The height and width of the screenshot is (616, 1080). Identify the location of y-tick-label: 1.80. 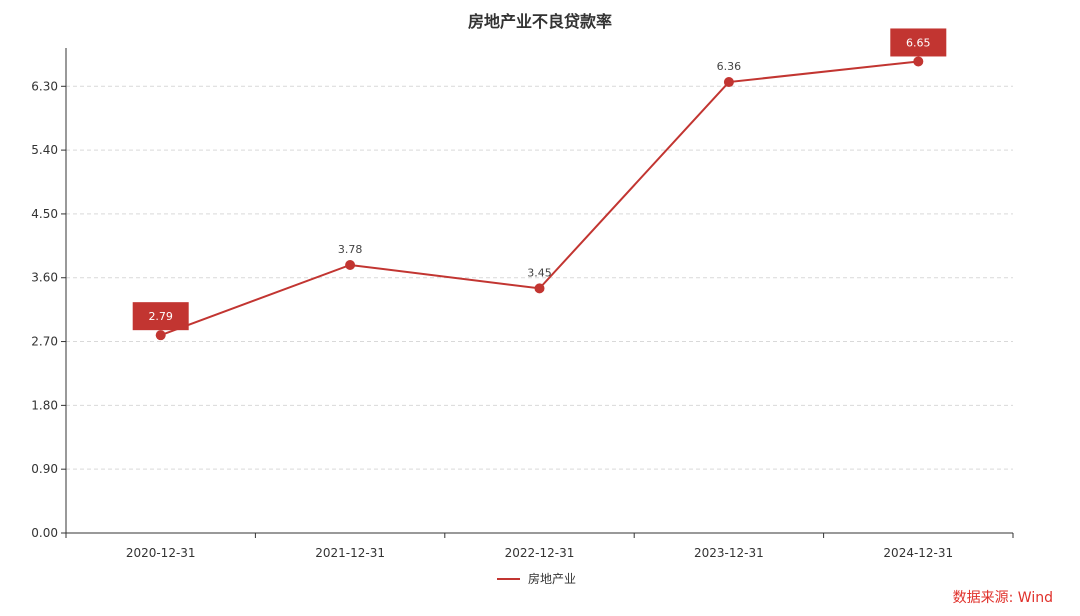
(44, 405).